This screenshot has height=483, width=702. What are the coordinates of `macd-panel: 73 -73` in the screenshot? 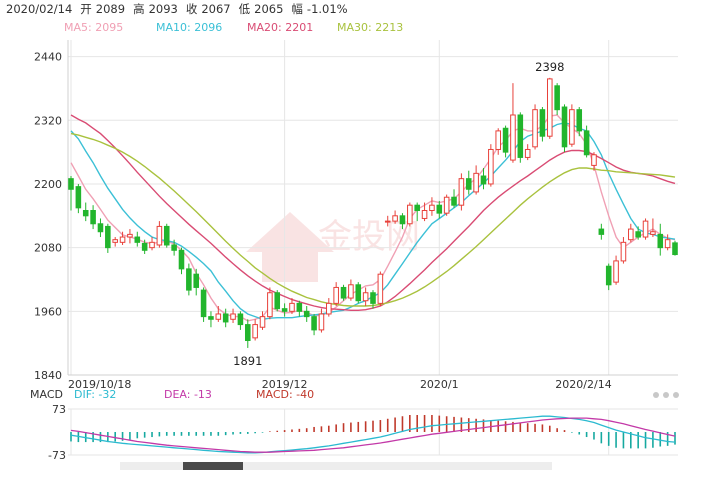 It's located at (363, 432).